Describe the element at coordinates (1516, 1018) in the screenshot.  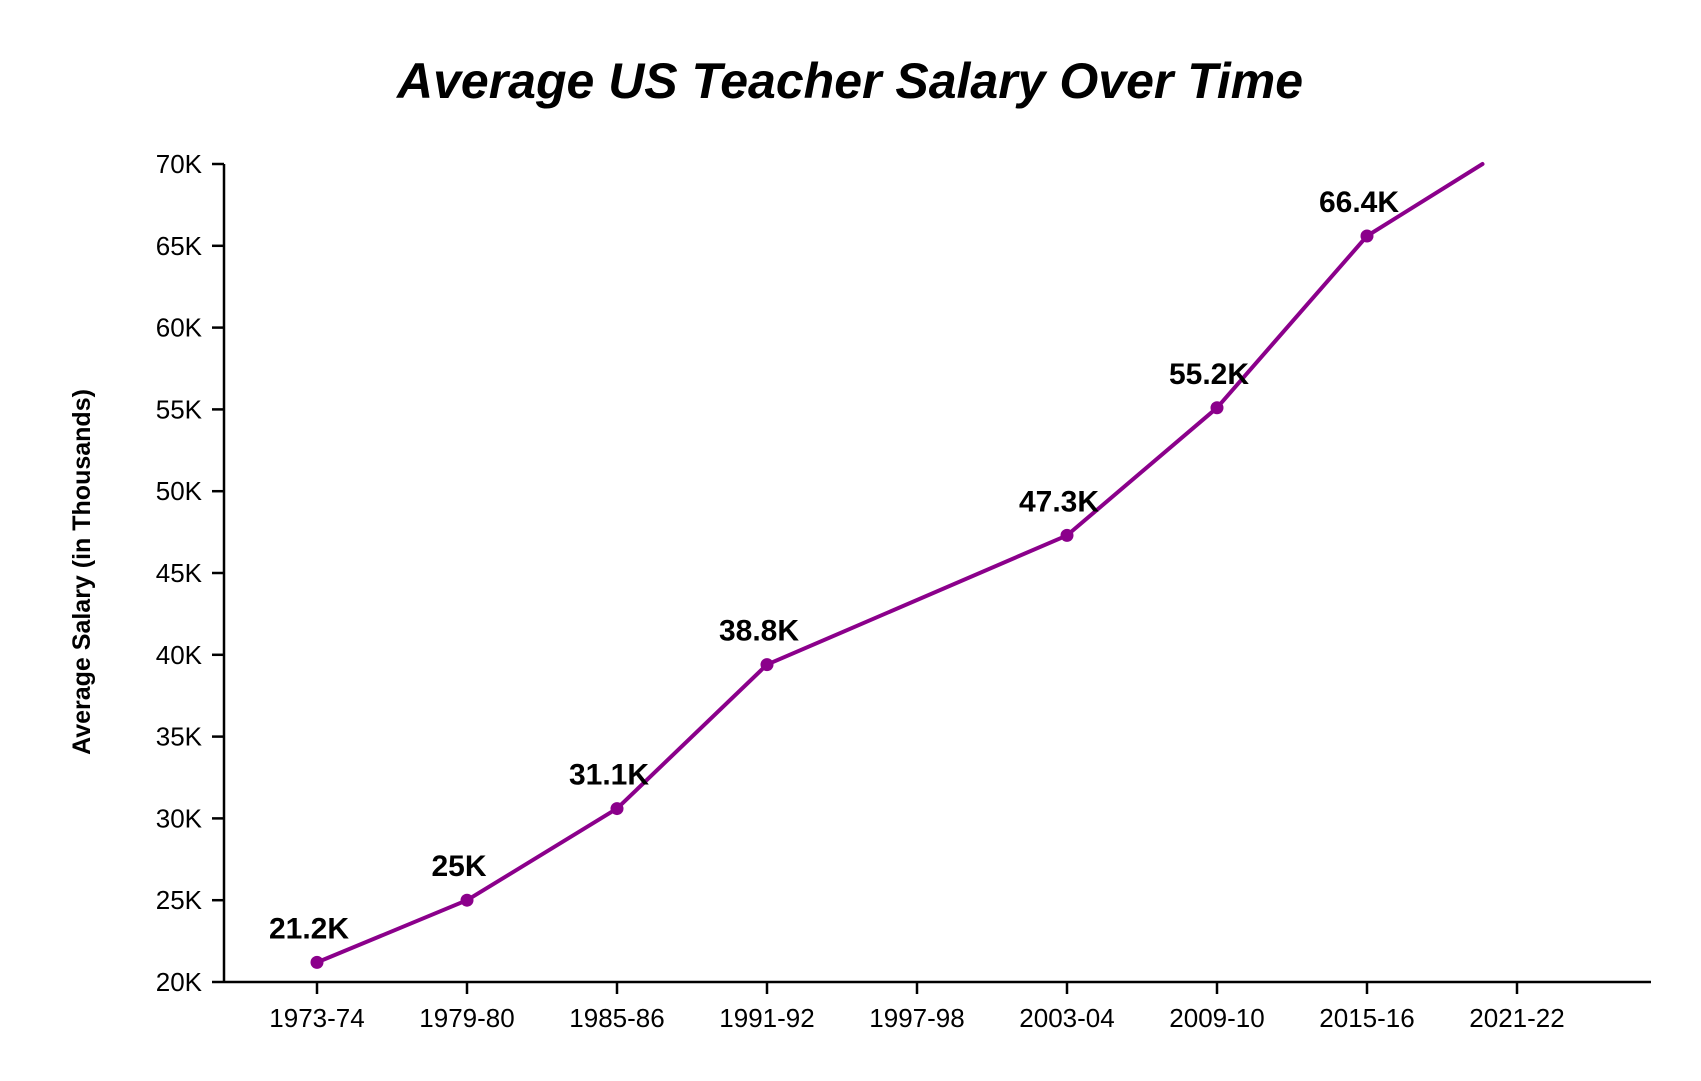
I see `x-tick-label: 2021-22` at that location.